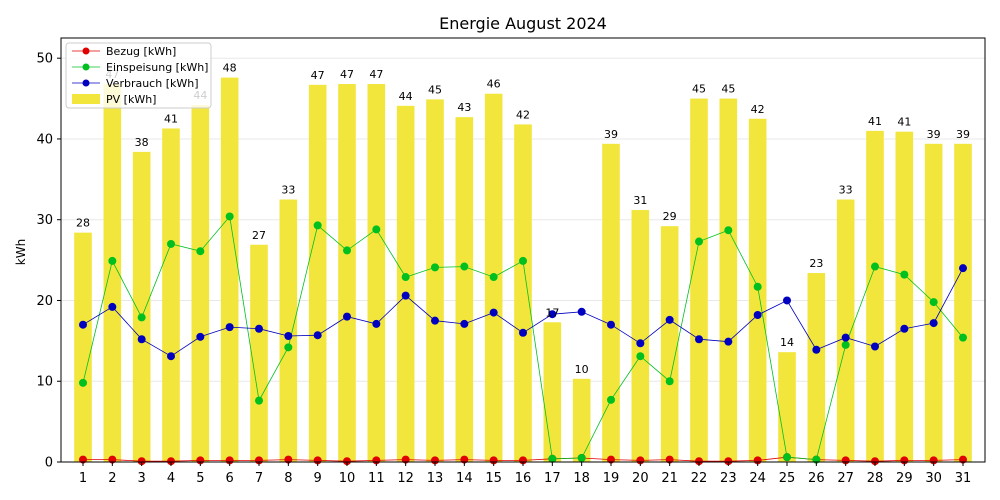 The height and width of the screenshot is (500, 1000). I want to click on x-tick-label: 23, so click(728, 478).